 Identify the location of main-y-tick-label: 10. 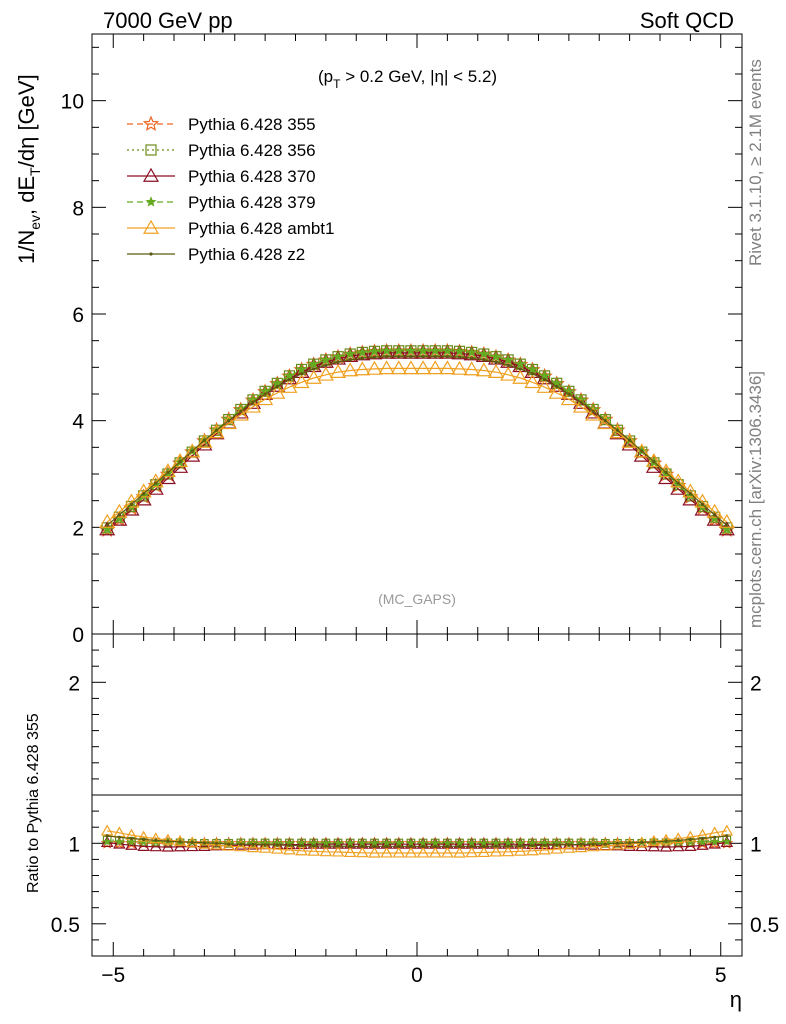
(72, 102).